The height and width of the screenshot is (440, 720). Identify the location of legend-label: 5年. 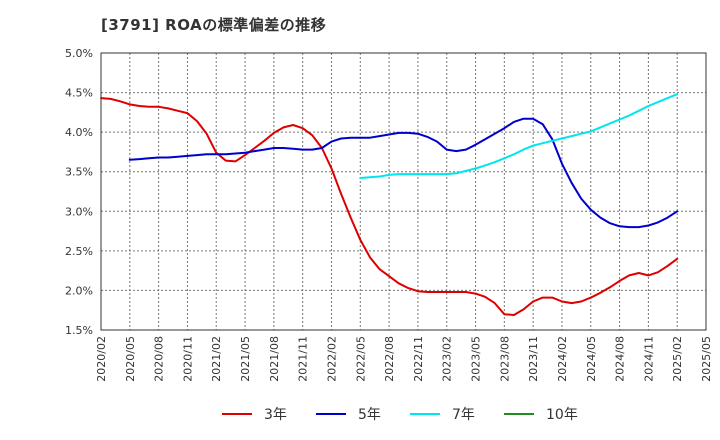
(369, 415).